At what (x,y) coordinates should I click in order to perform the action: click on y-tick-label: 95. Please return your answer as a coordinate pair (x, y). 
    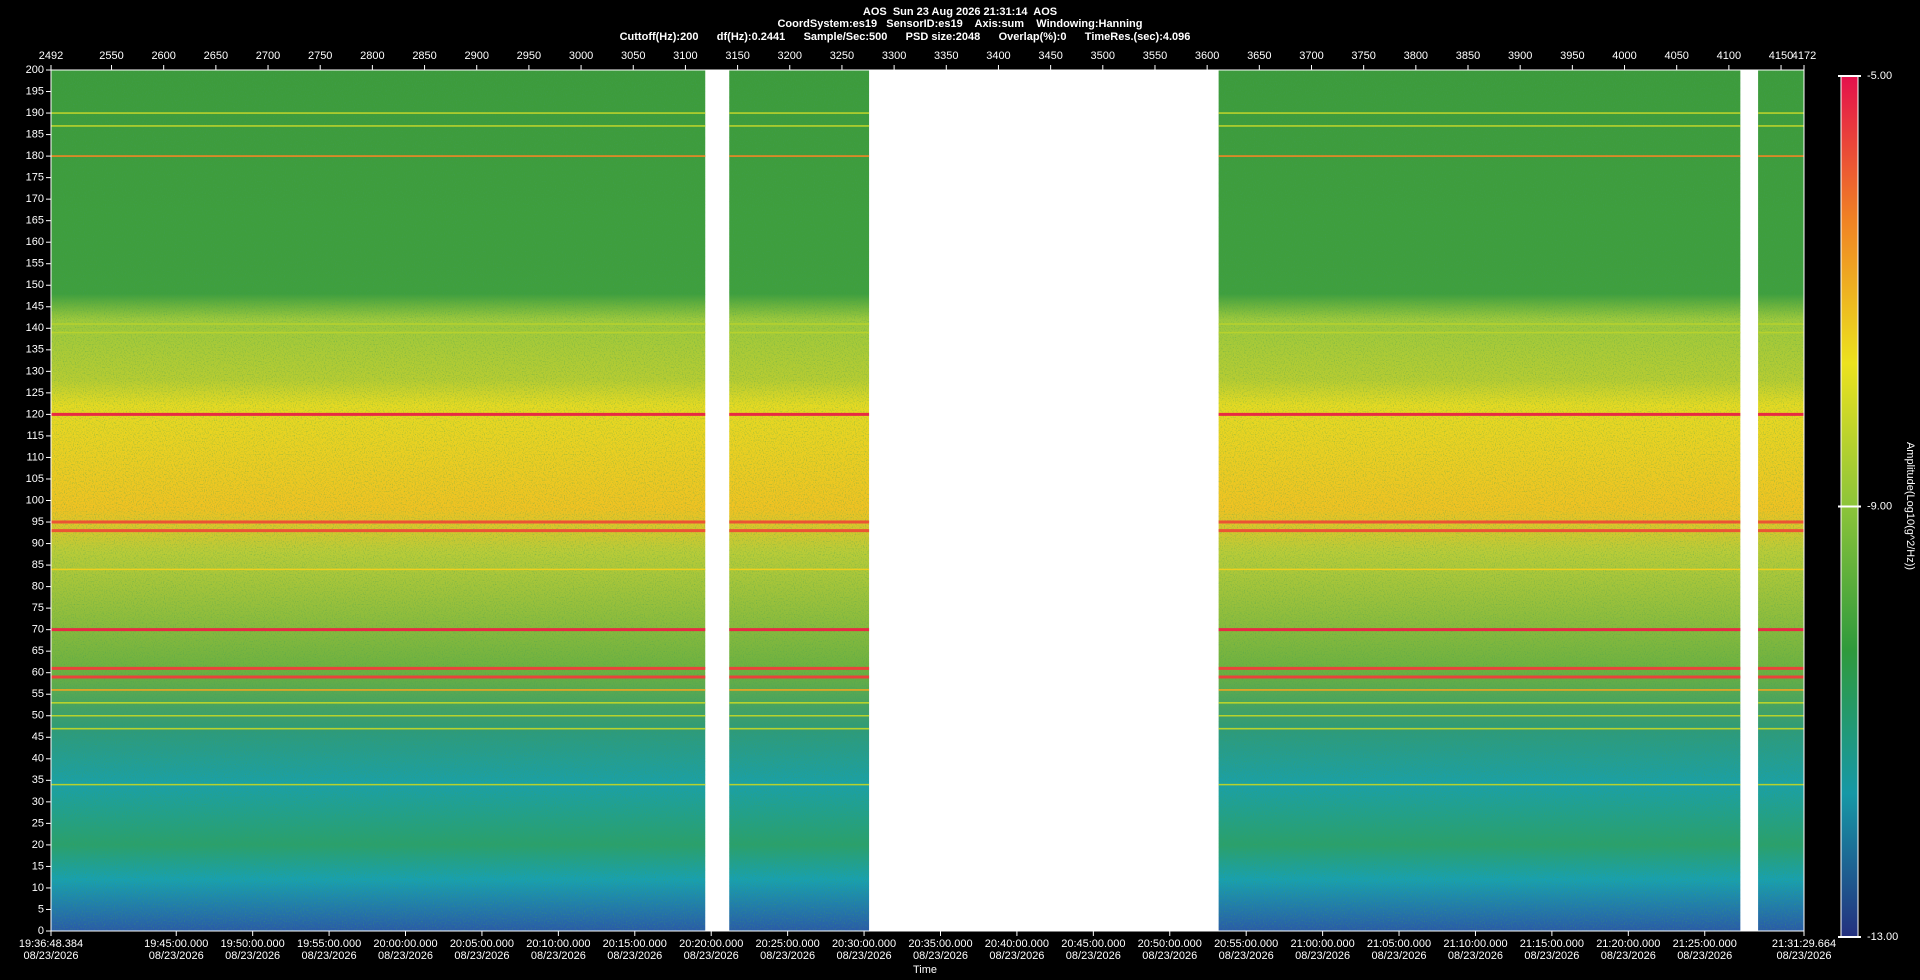
    Looking at the image, I should click on (38, 522).